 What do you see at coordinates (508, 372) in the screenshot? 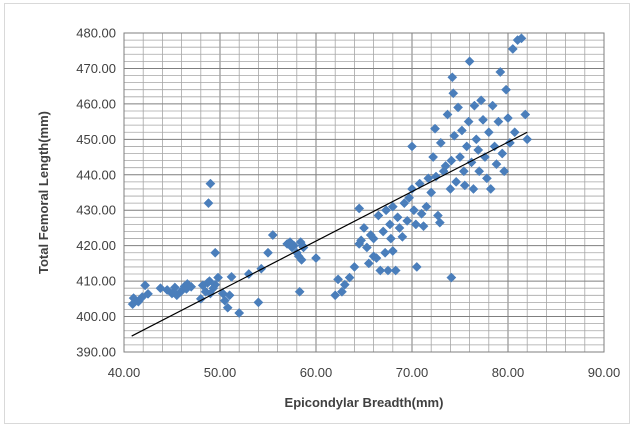
I see `x-tick-label: 80.00` at bounding box center [508, 372].